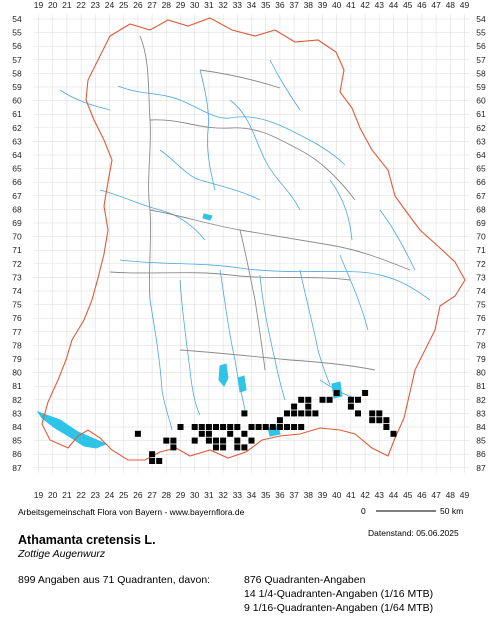 This screenshot has height=620, width=500. What do you see at coordinates (323, 5) in the screenshot?
I see `x-tick-top: 39` at bounding box center [323, 5].